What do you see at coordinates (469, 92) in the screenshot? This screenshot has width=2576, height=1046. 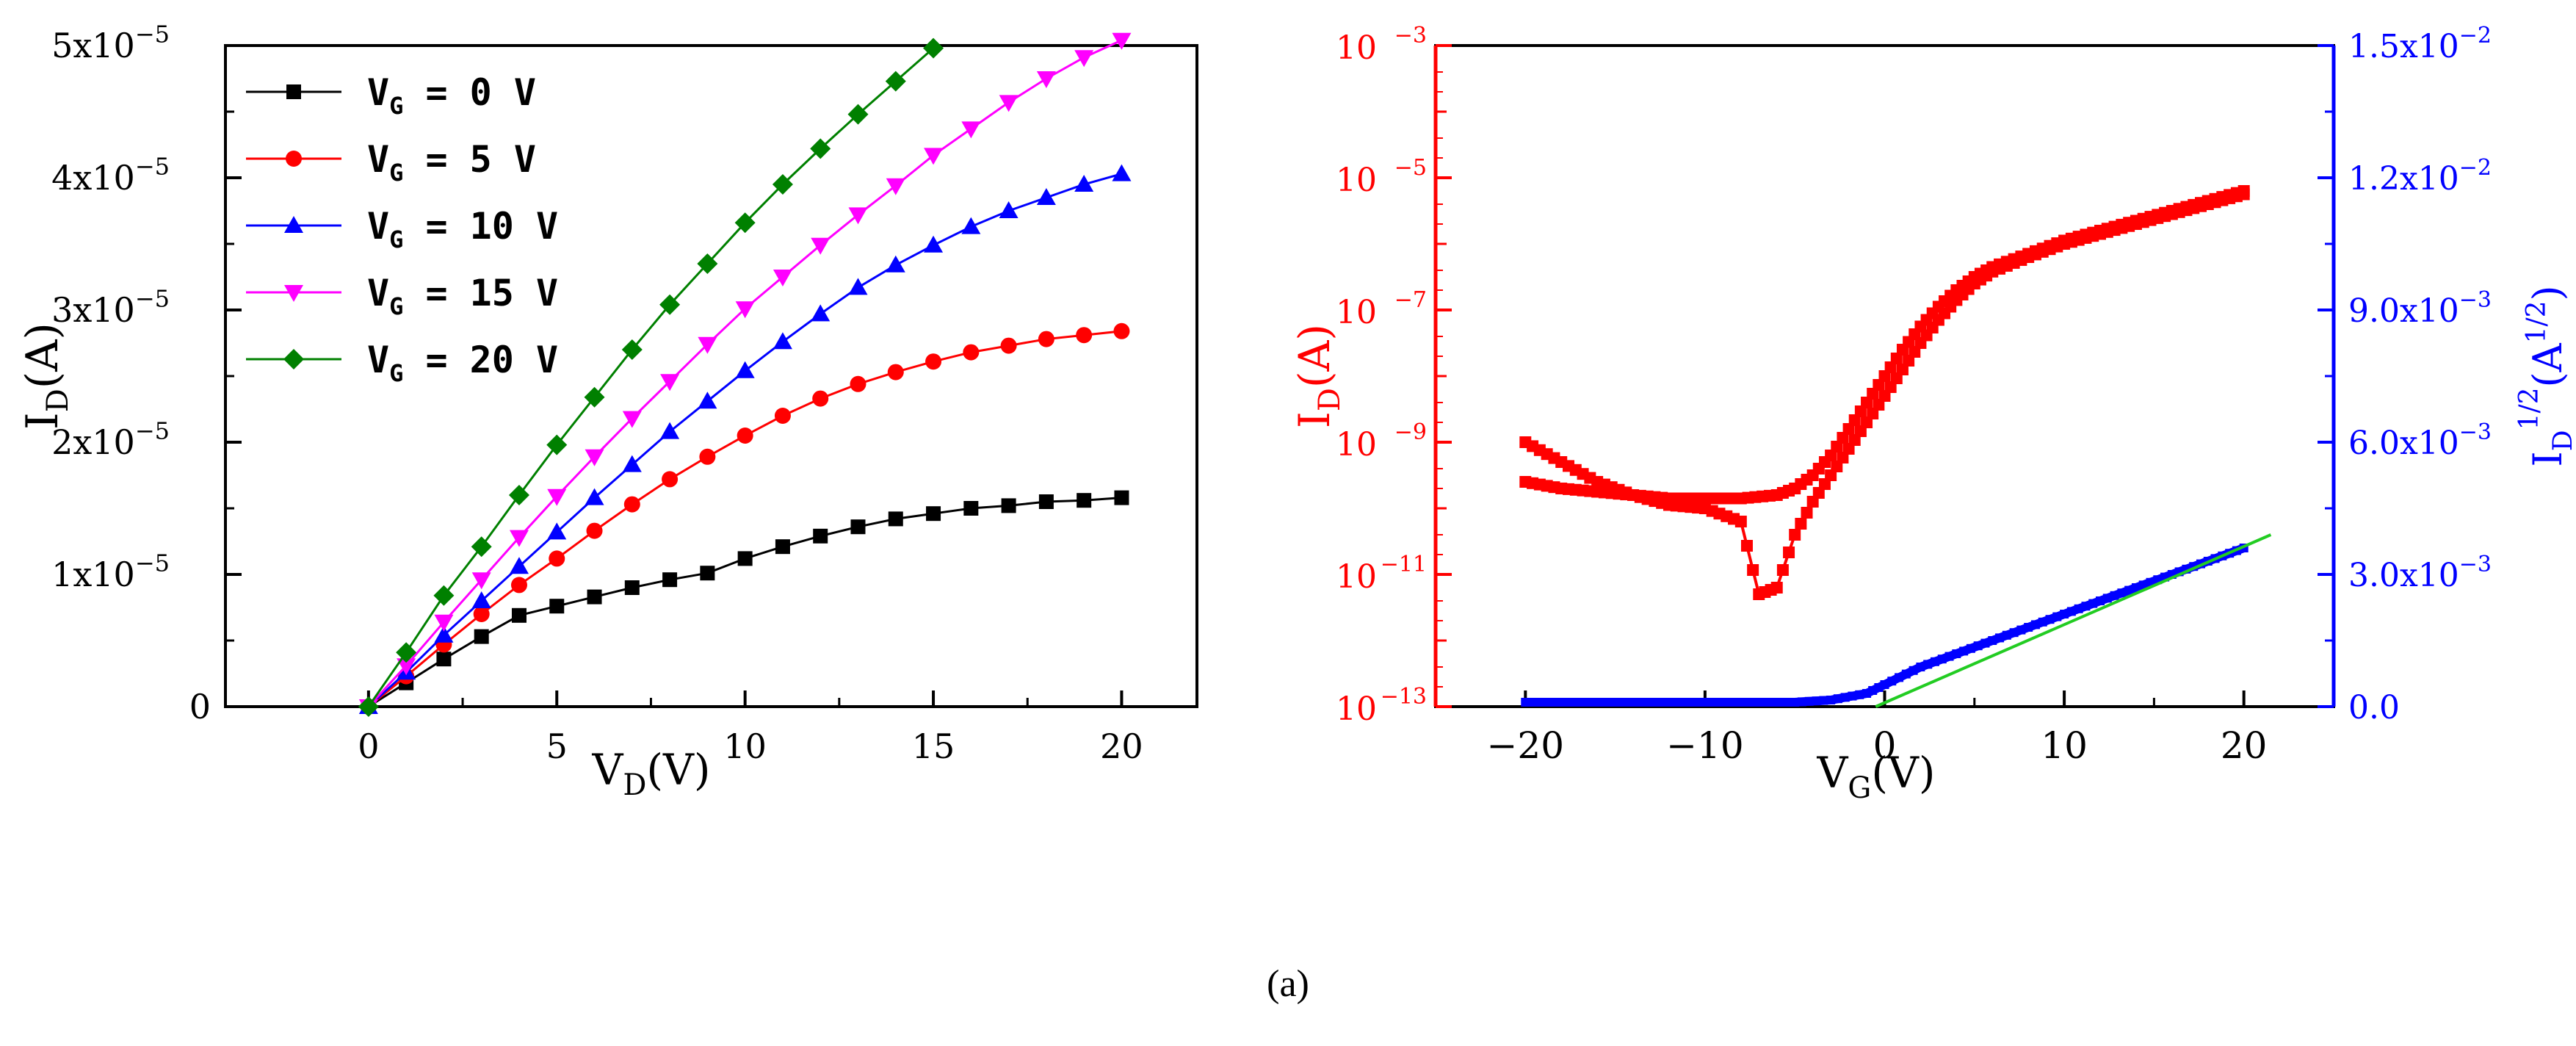 I see `legend-label-tail: = 0 V` at bounding box center [469, 92].